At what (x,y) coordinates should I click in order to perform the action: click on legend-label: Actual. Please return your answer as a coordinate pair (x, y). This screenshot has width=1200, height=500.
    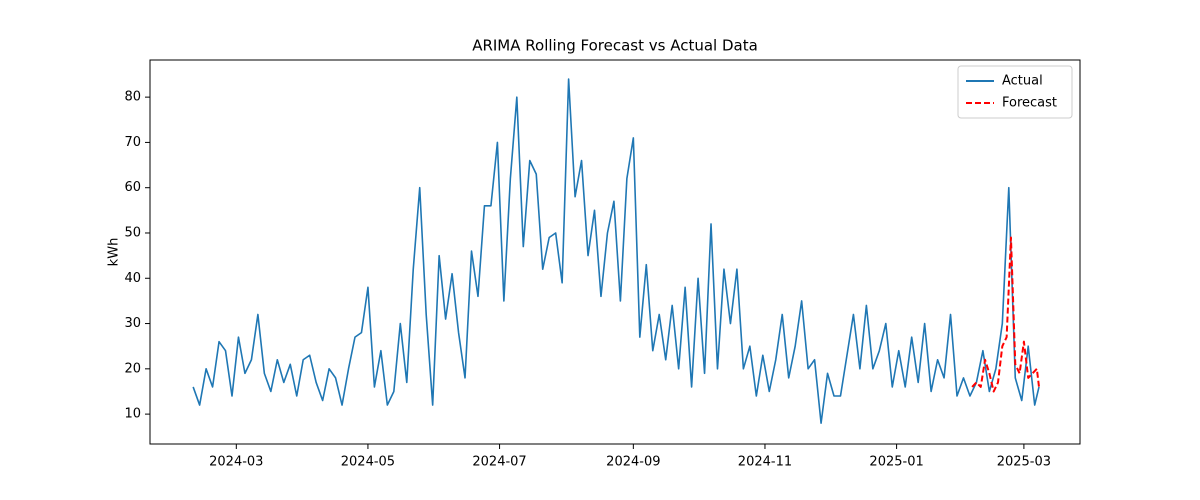
    Looking at the image, I should click on (1022, 81).